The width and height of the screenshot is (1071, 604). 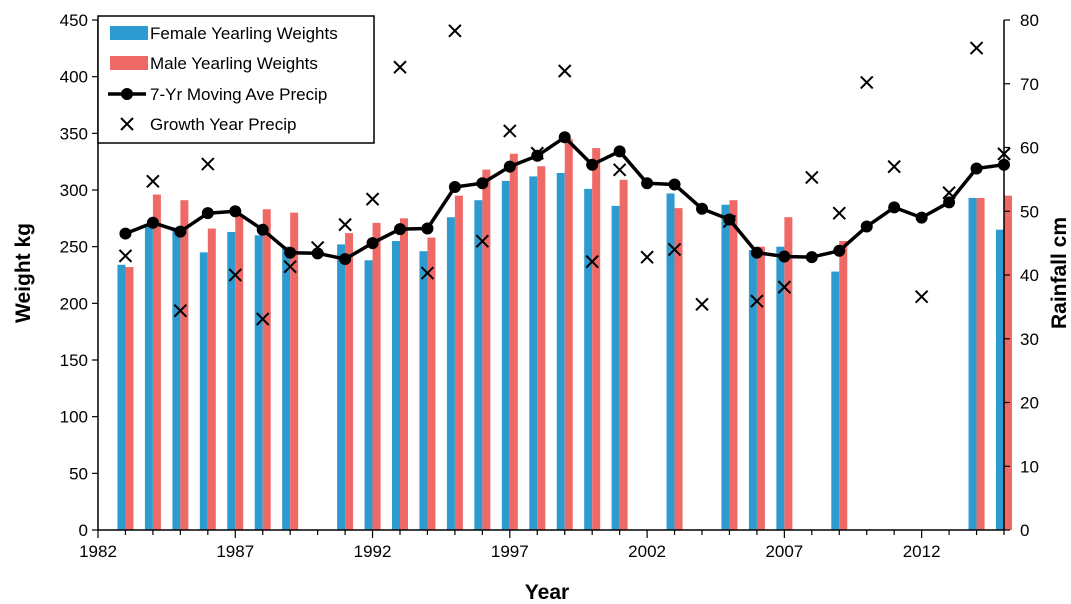 What do you see at coordinates (547, 592) in the screenshot?
I see `x-axis-title: Year` at bounding box center [547, 592].